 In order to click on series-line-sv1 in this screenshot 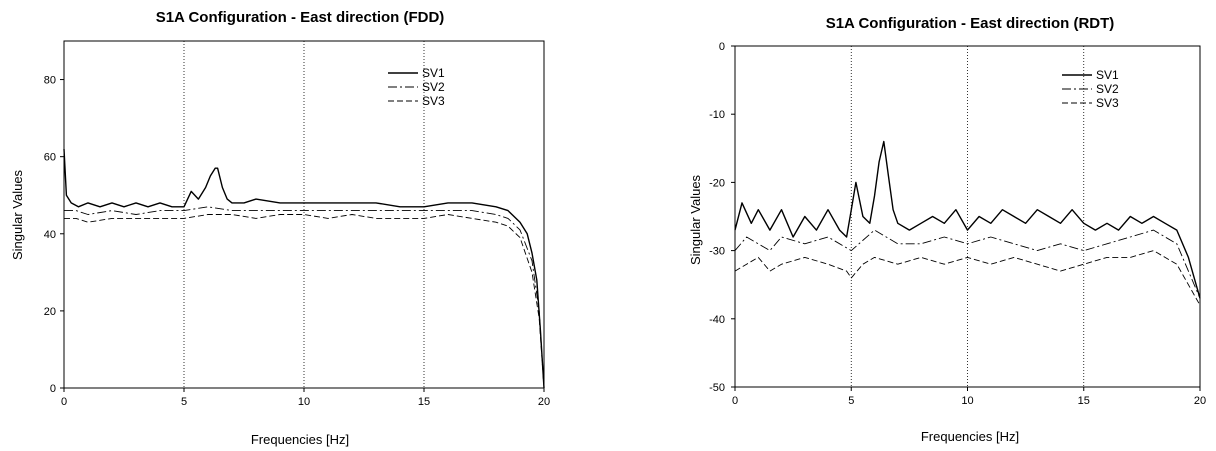, I will do `click(967, 219)`.